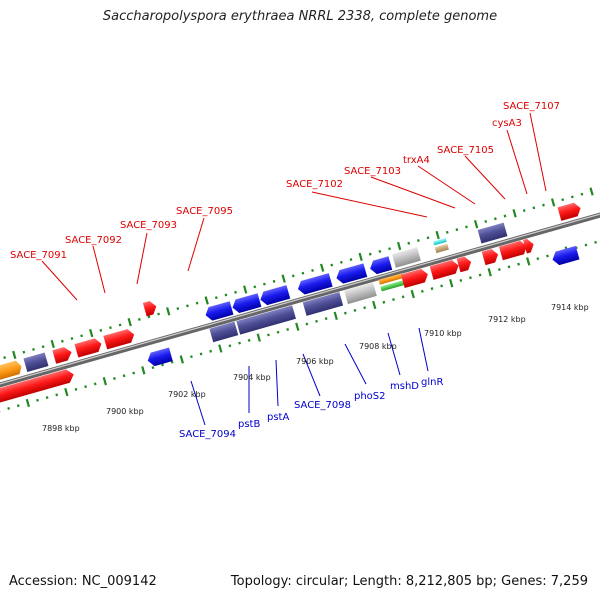  What do you see at coordinates (38, 255) in the screenshot?
I see `gene-label: SACE_7091` at bounding box center [38, 255].